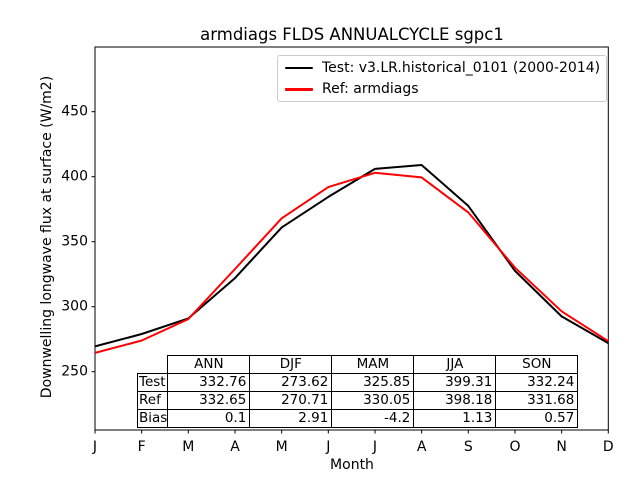  I want to click on stats-value-cell: 273.62, so click(291, 382).